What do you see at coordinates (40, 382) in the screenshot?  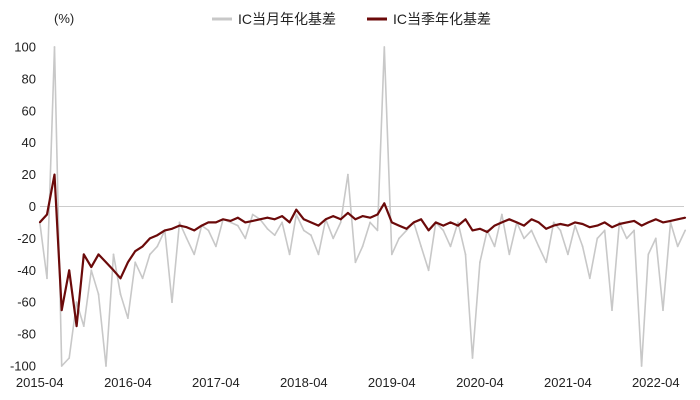 I see `x-tick-label-0: 2015-04` at bounding box center [40, 382].